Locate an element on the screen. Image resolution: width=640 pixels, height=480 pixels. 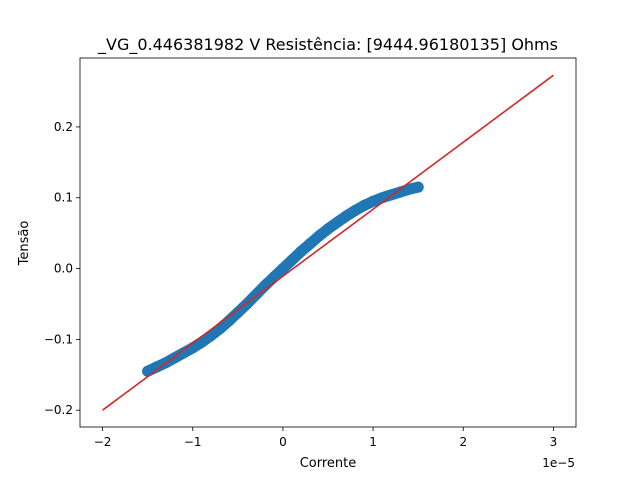
x-axis-scale-offset: 1e−5 is located at coordinates (558, 463).